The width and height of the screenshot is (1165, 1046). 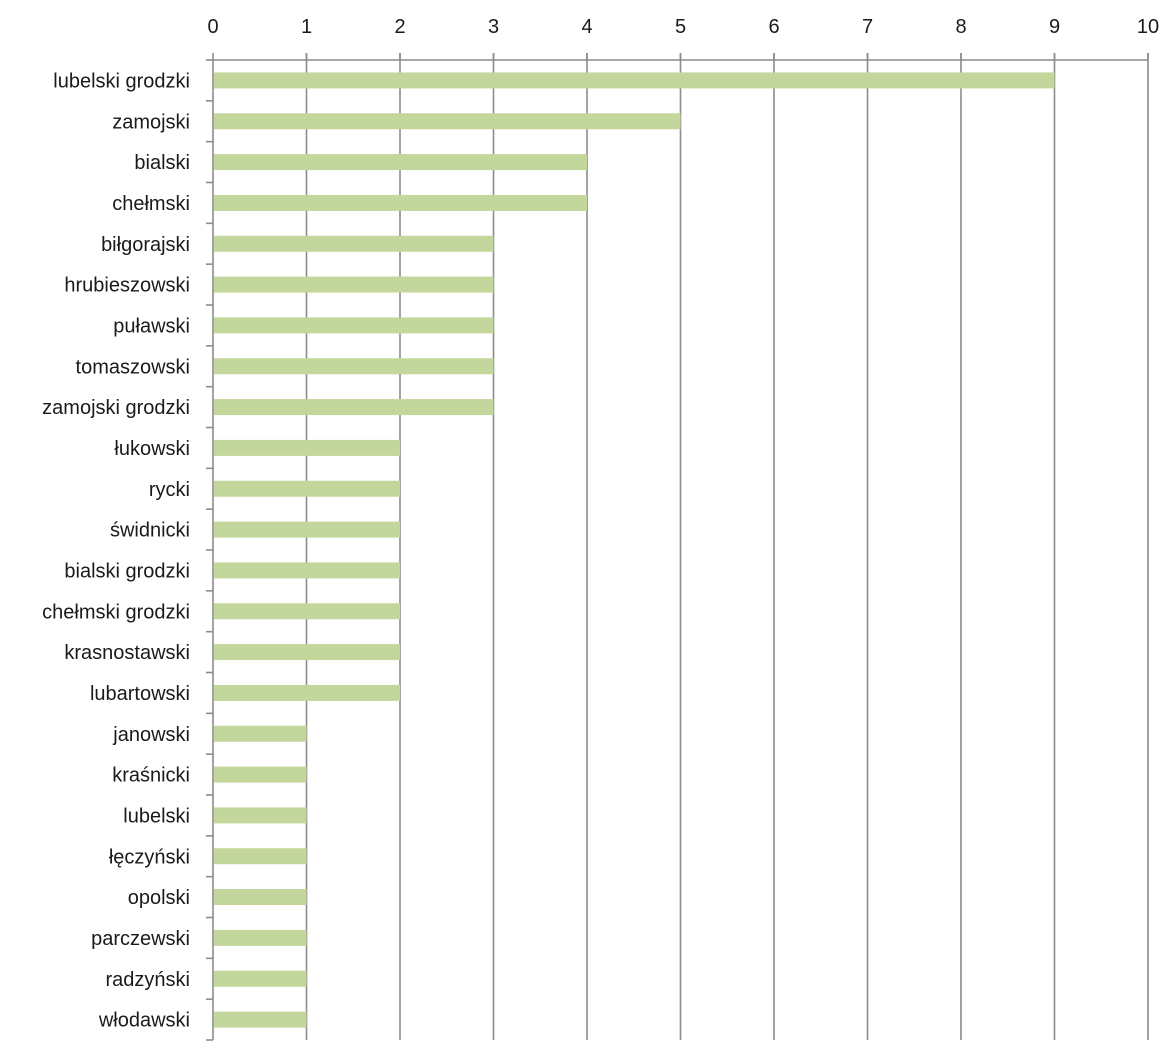 What do you see at coordinates (1148, 27) in the screenshot?
I see `x-tick-label: 10` at bounding box center [1148, 27].